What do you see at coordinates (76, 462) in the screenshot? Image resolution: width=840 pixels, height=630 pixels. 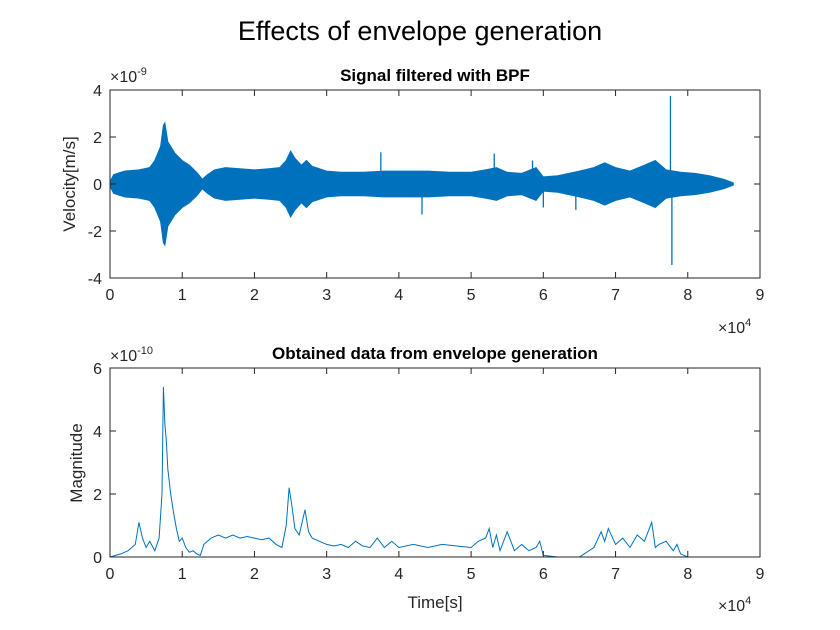 I see `bottom-y-axis-label: Magnitude` at bounding box center [76, 462].